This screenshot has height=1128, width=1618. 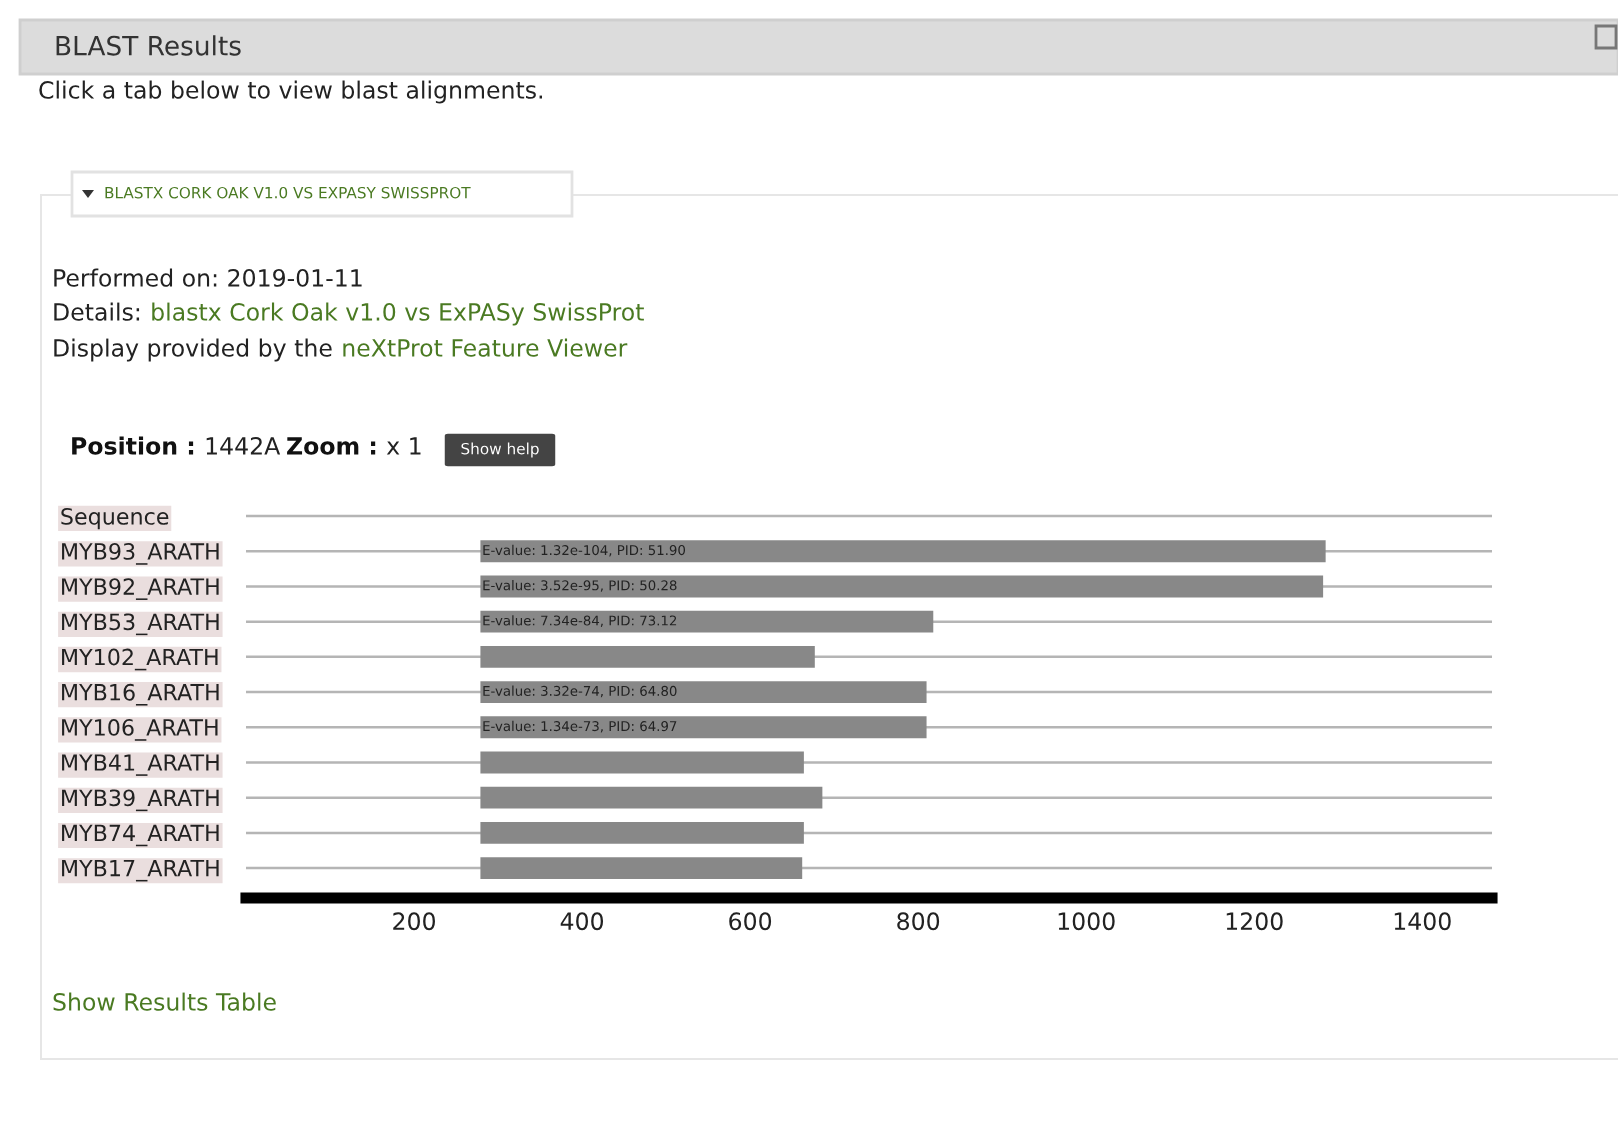 What do you see at coordinates (243, 445) in the screenshot?
I see `text: 1442A` at bounding box center [243, 445].